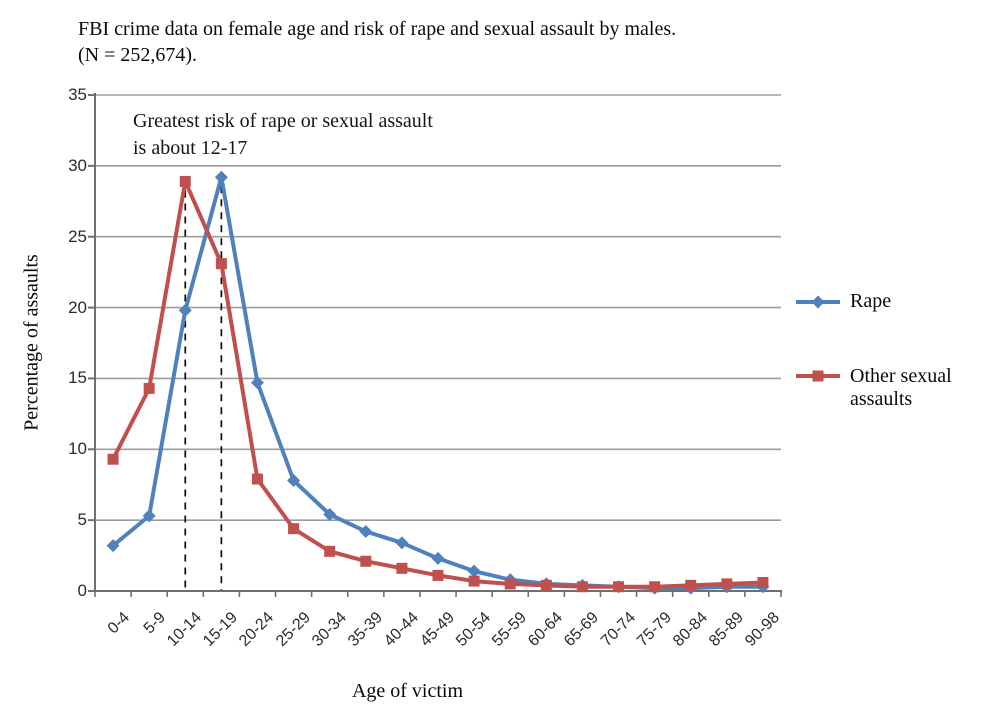  I want to click on square-marker-icon, so click(818, 376).